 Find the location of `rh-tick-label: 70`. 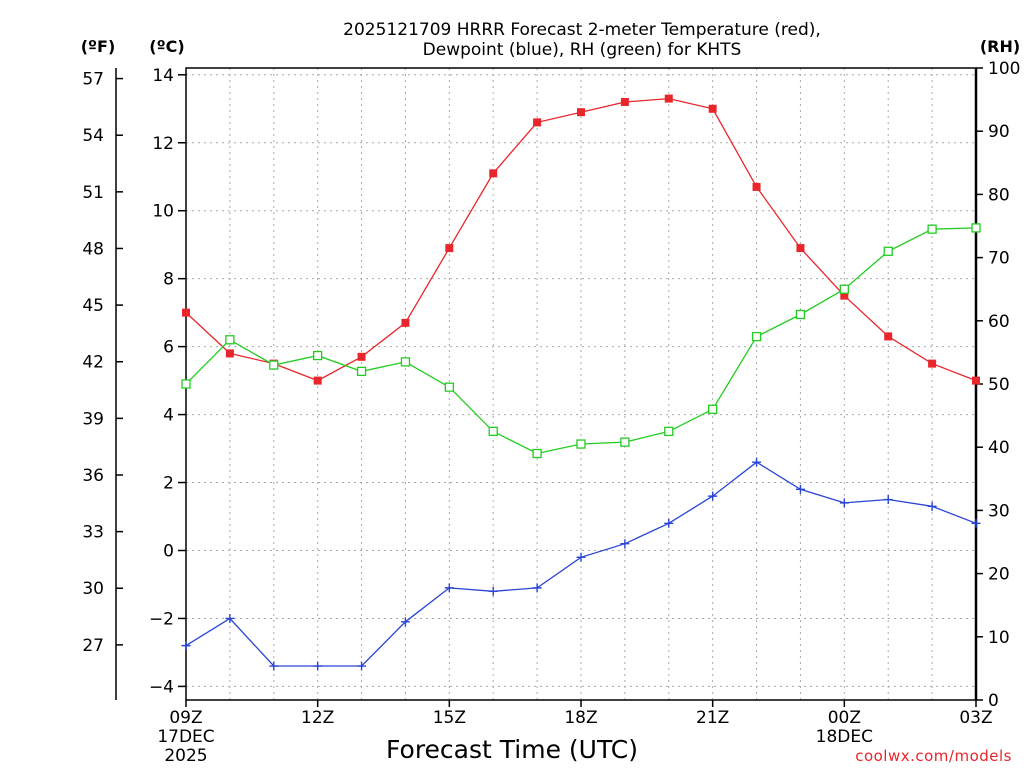

rh-tick-label: 70 is located at coordinates (999, 259).